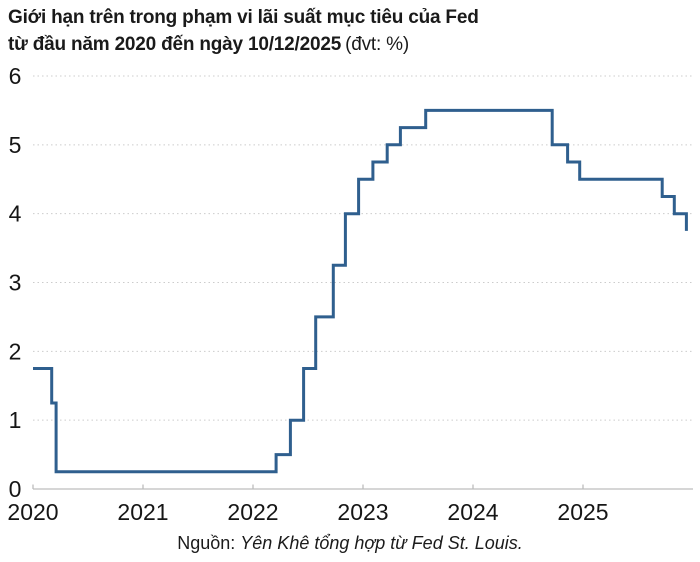  Describe the element at coordinates (15, 214) in the screenshot. I see `y-tick-label-4: 4` at that location.